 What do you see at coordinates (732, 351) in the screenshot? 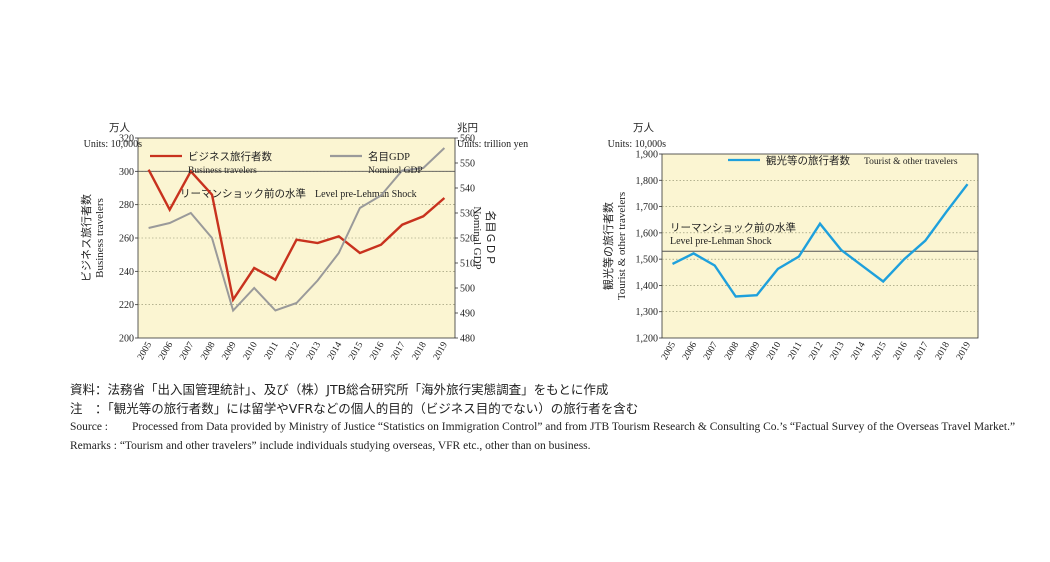
I see `right-x-tick-label: 2008` at bounding box center [732, 351].